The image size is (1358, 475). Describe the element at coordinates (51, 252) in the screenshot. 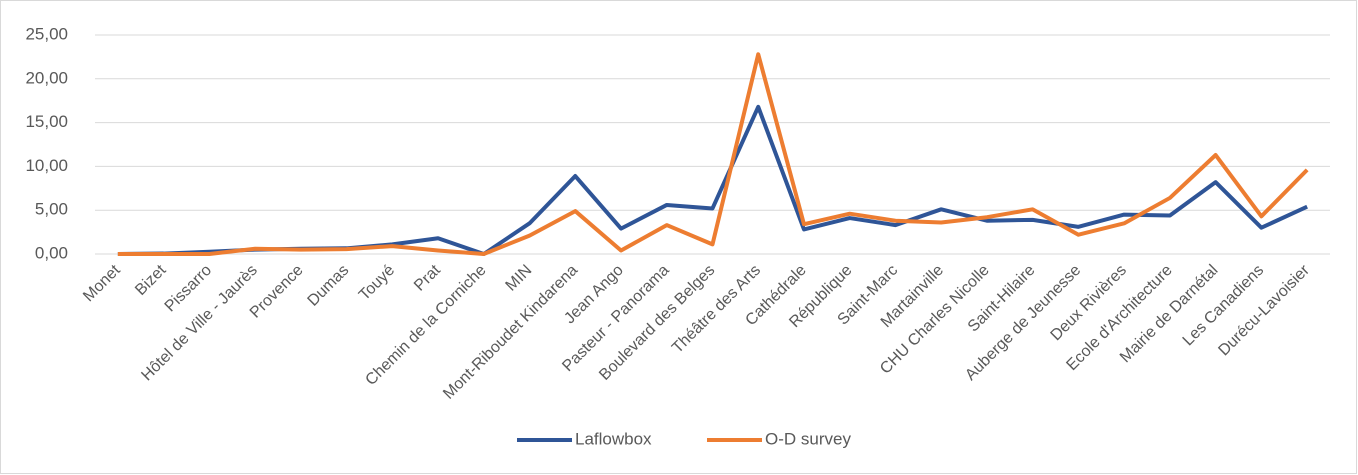

I see `y-tick-label: 0,00` at that location.